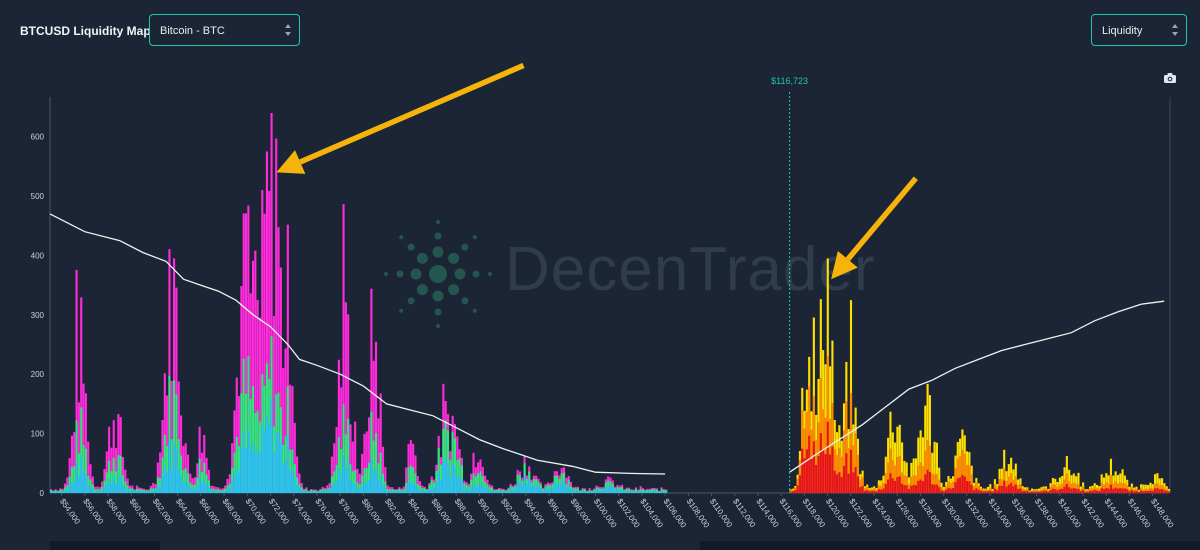 This screenshot has height=550, width=1200. What do you see at coordinates (279, 511) in the screenshot?
I see `x-tick-label: $72,000` at bounding box center [279, 511].